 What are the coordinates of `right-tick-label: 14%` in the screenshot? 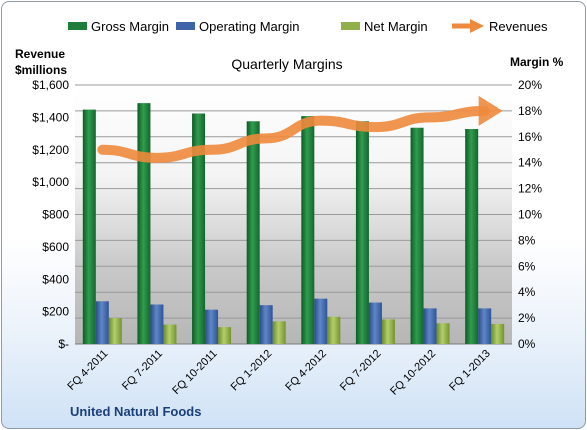 It's located at (530, 163).